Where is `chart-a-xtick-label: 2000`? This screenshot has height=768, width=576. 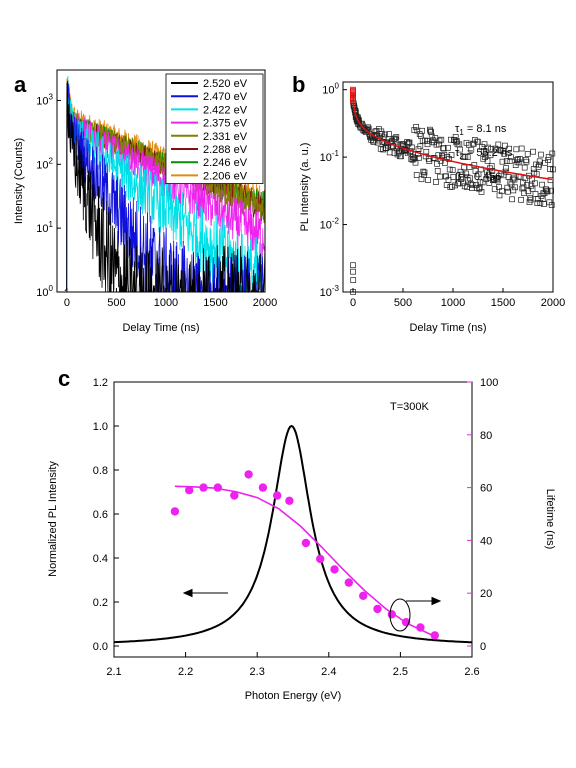
chart-a-xtick-label: 2000 is located at coordinates (265, 303).